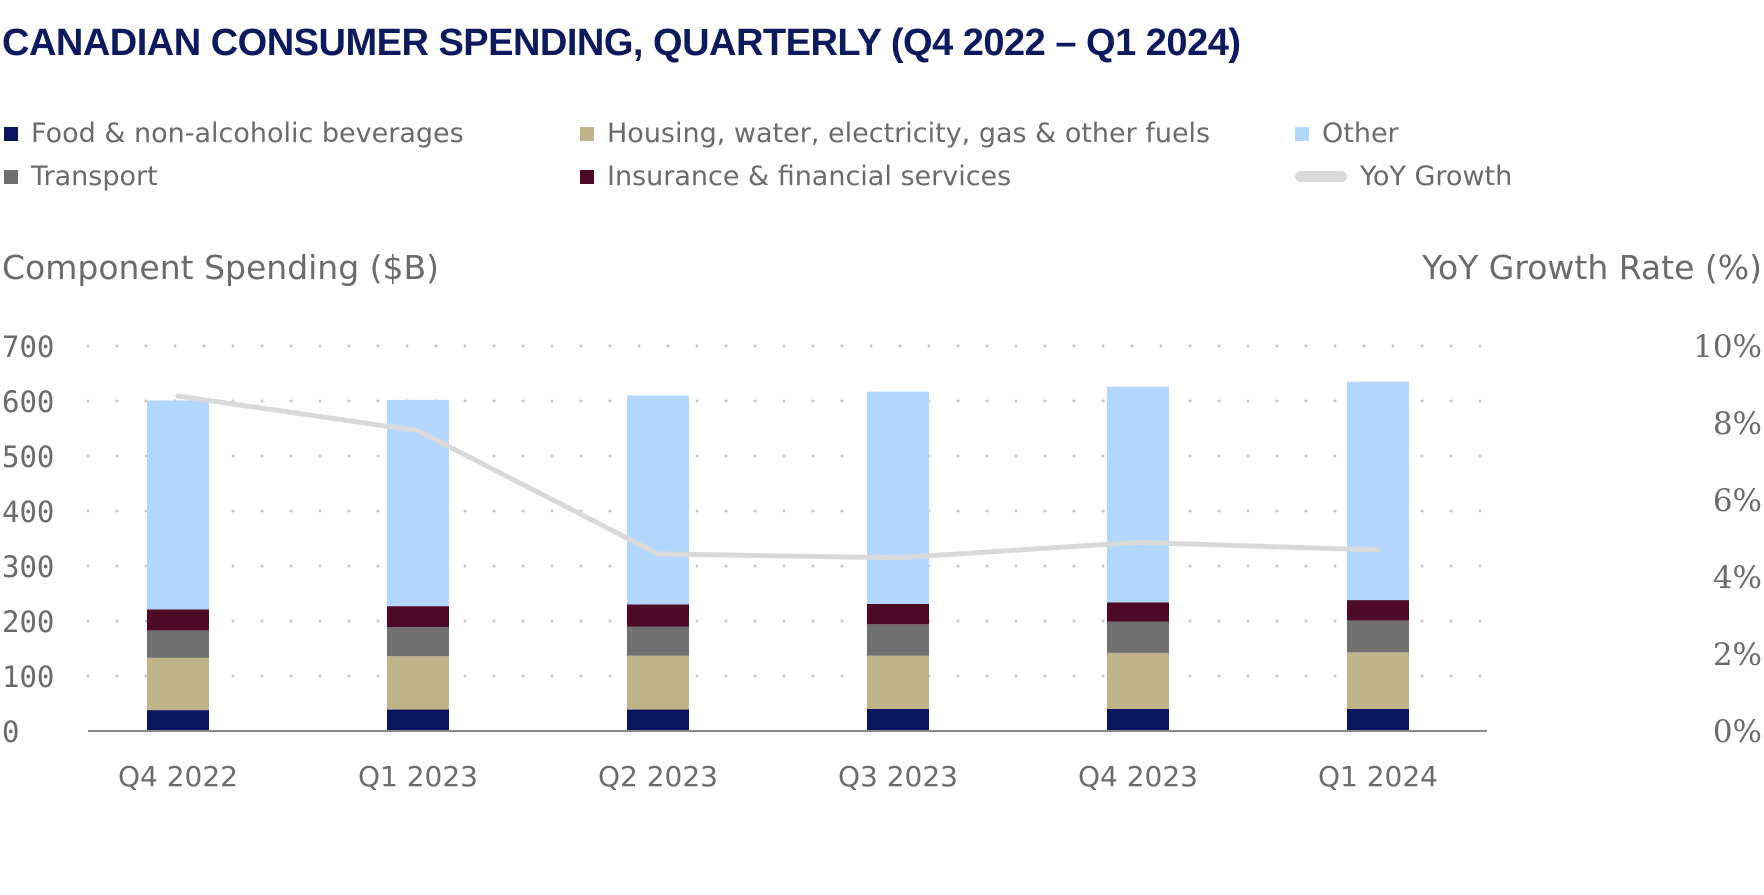 The width and height of the screenshot is (1764, 895). Describe the element at coordinates (178, 776) in the screenshot. I see `x-tick-0: Q4 2022` at that location.